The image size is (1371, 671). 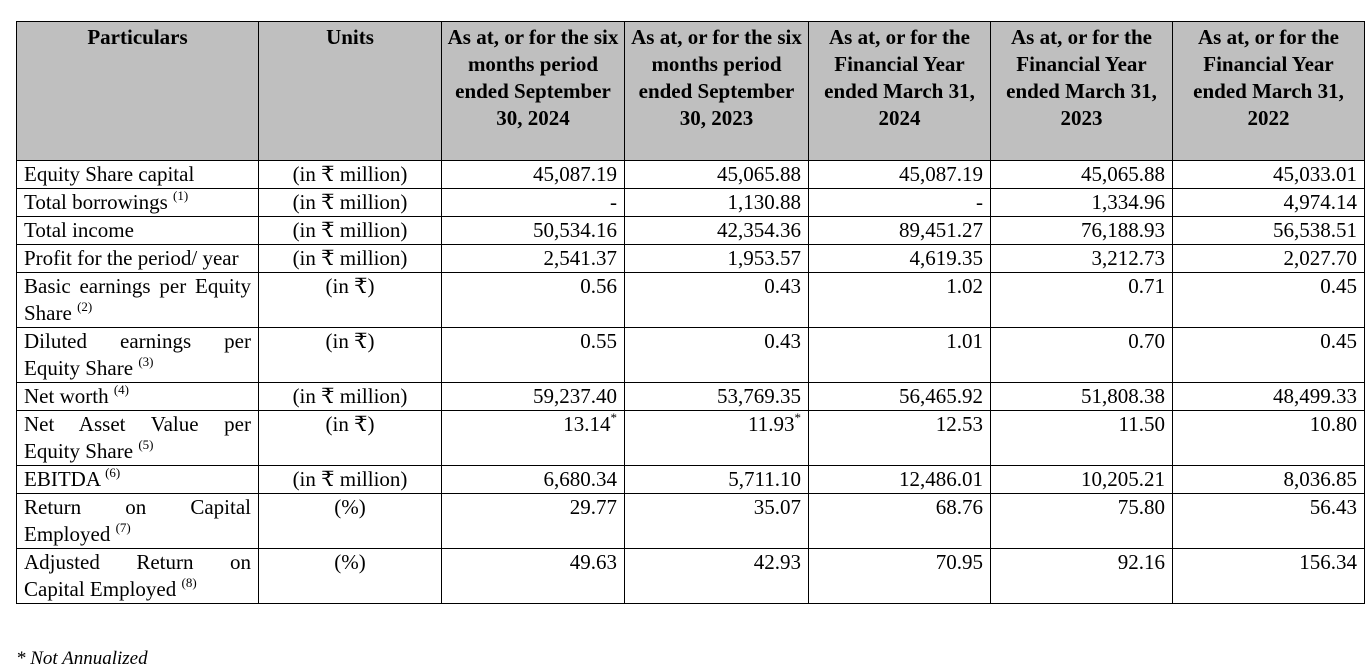 I want to click on footnote-ref: (5), so click(x=146, y=444).